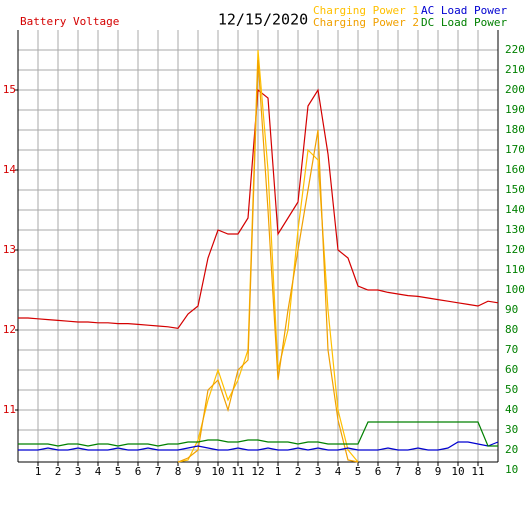 This screenshot has height=510, width=527. I want to click on y2-tick-label: 40, so click(511, 409).